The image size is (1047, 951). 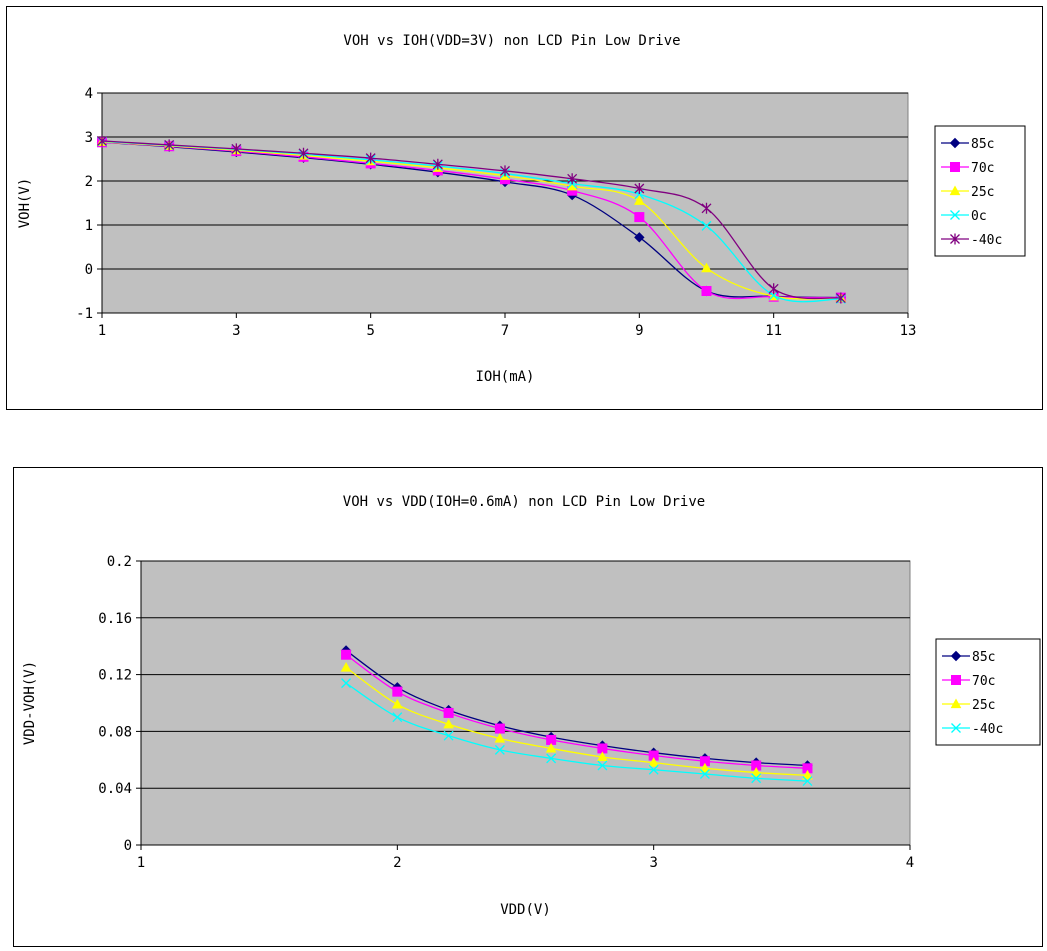 I want to click on y-tick-label: 2, so click(x=89, y=182).